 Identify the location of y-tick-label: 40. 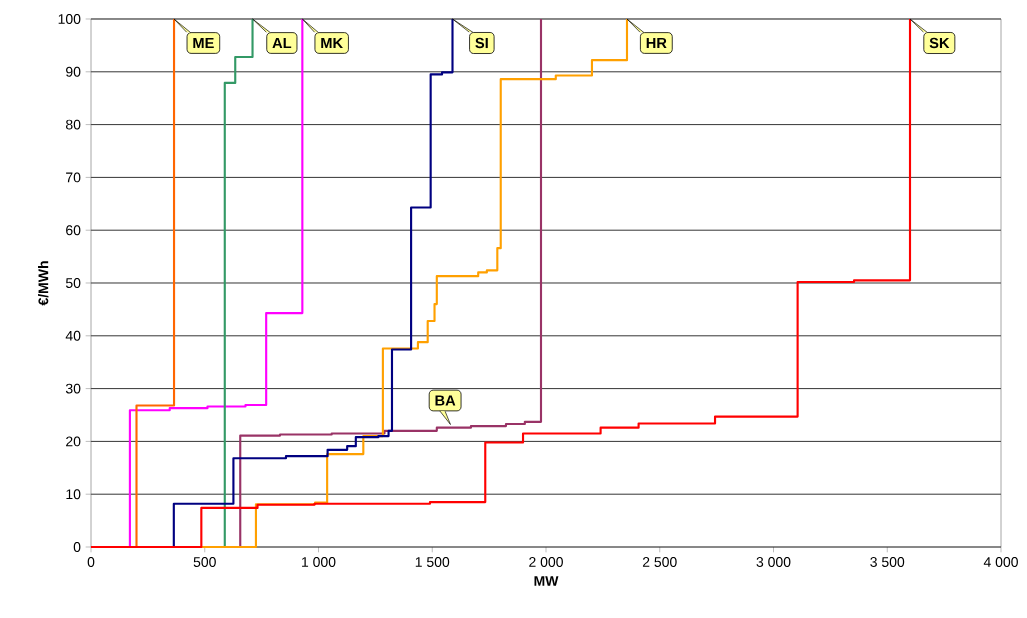
(73, 335).